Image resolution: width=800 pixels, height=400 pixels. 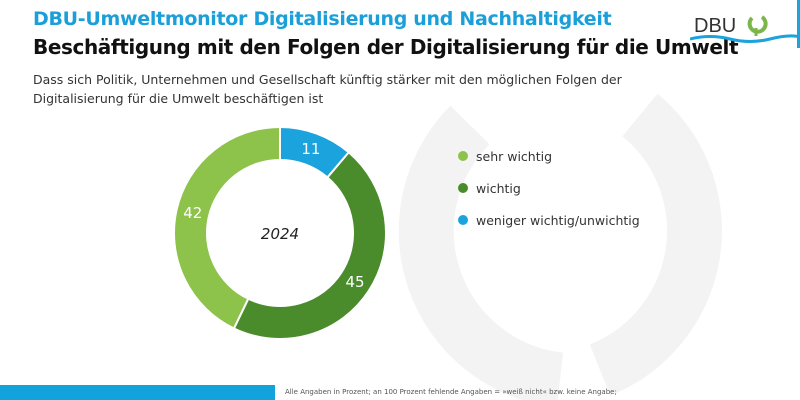 I want to click on data-label: 45, so click(x=354, y=282).